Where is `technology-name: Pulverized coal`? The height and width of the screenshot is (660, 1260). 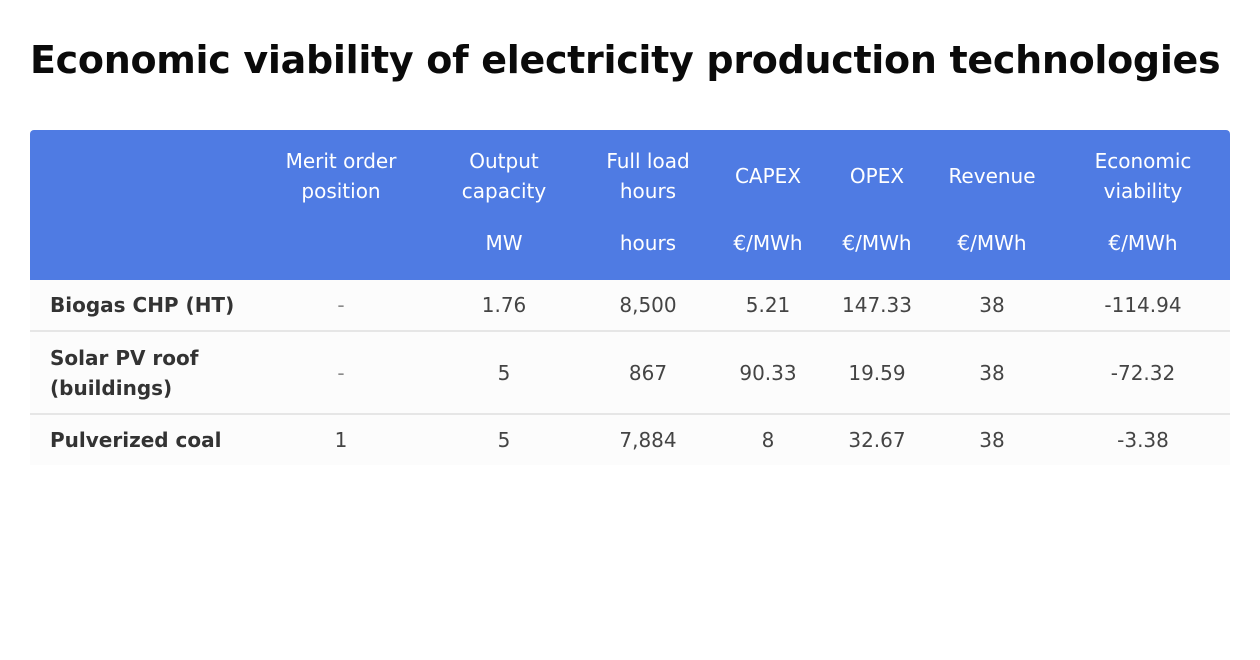 technology-name: Pulverized coal is located at coordinates (145, 439).